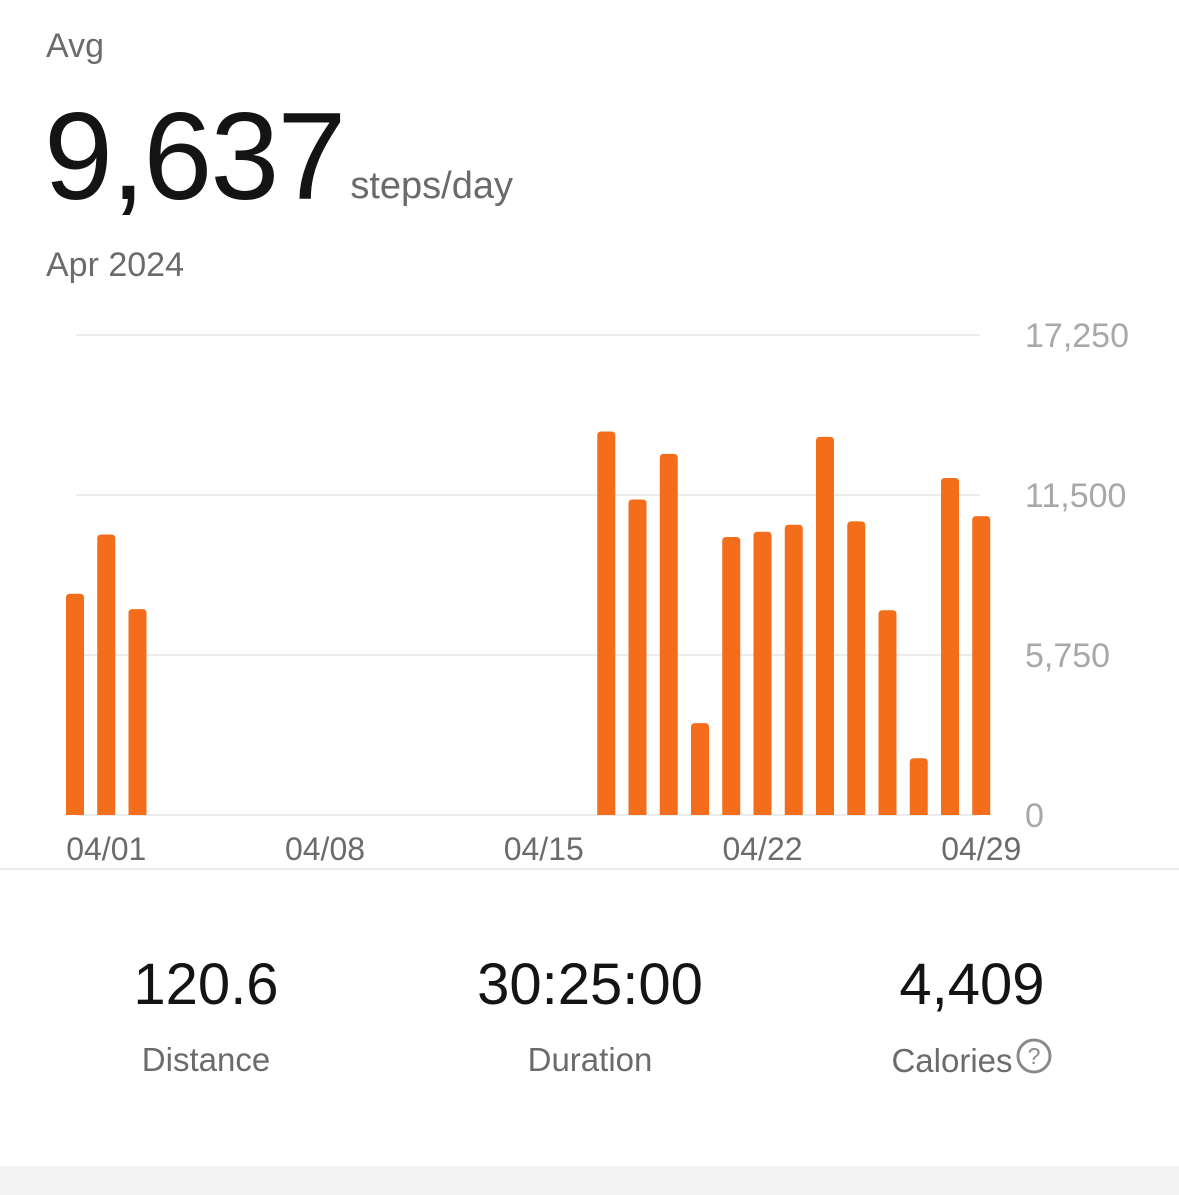 The height and width of the screenshot is (1195, 1179). What do you see at coordinates (431, 186) in the screenshot?
I see `avg-unit: steps/day` at bounding box center [431, 186].